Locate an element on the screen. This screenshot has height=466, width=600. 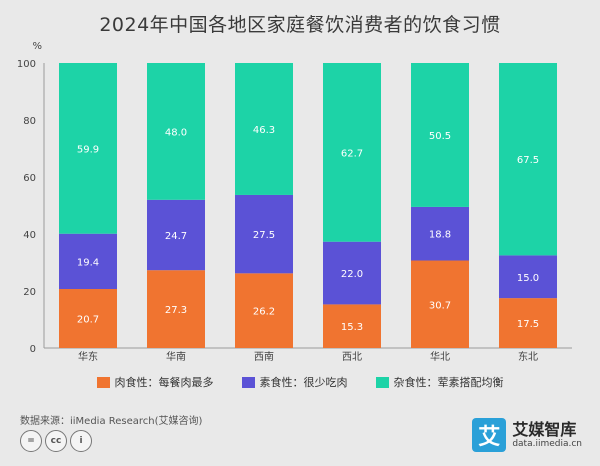
legend-swatch-veg is located at coordinates (248, 382).